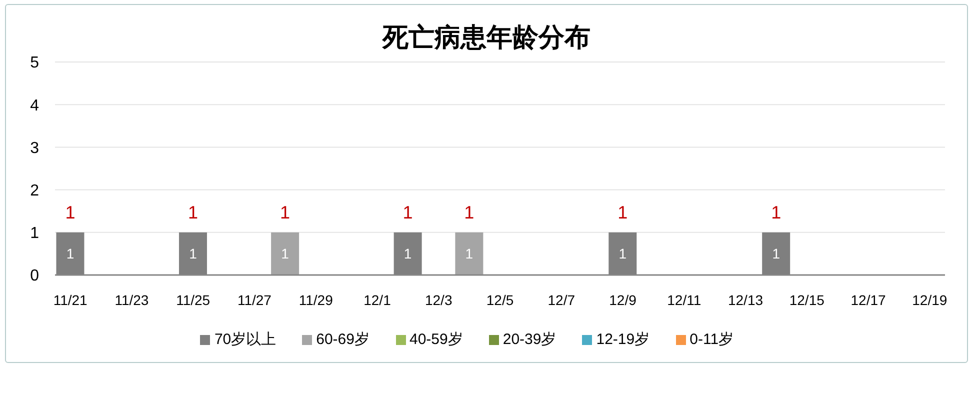 The image size is (973, 408). Describe the element at coordinates (684, 300) in the screenshot. I see `x-tick-label: 12/11` at that location.